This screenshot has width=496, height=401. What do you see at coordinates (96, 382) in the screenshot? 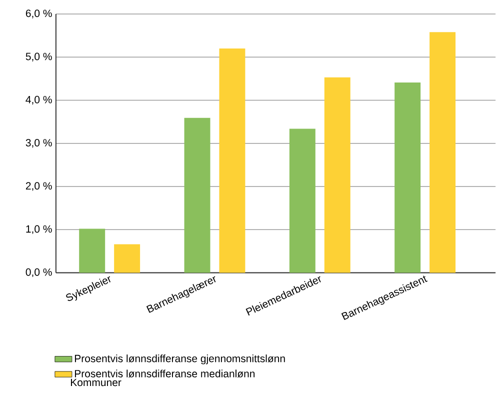
I see `text: Kommuner` at bounding box center [96, 382].